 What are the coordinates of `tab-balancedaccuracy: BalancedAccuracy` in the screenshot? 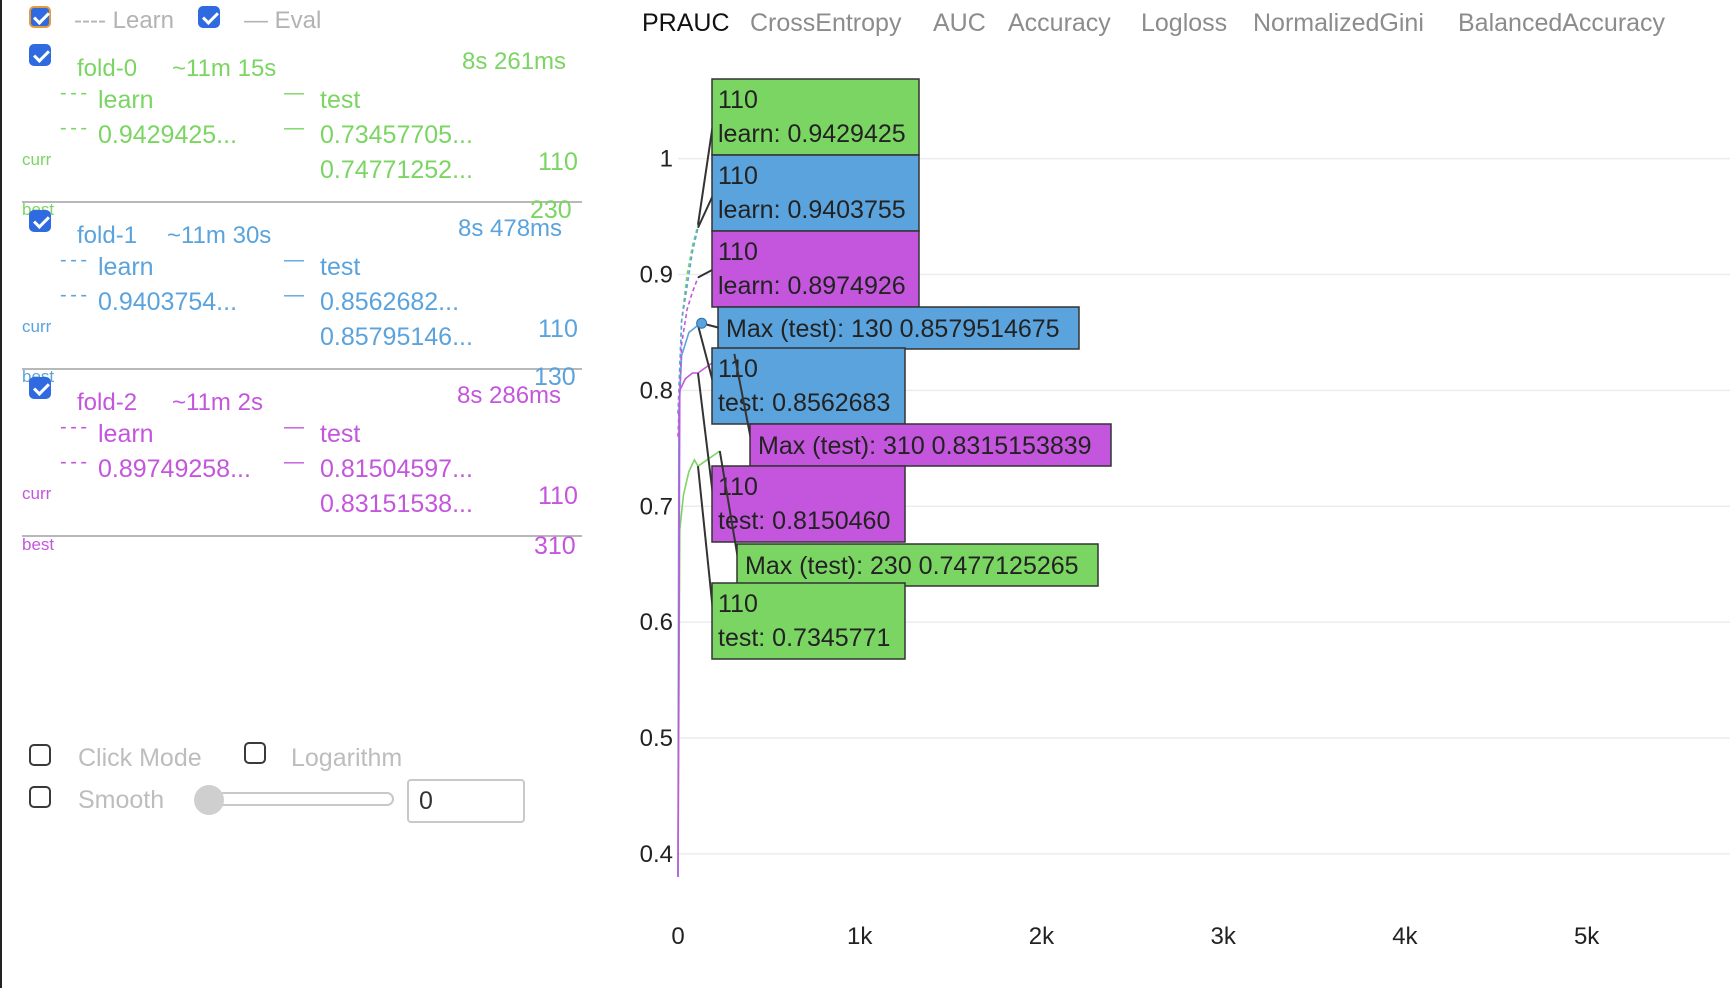 It's located at (1562, 23).